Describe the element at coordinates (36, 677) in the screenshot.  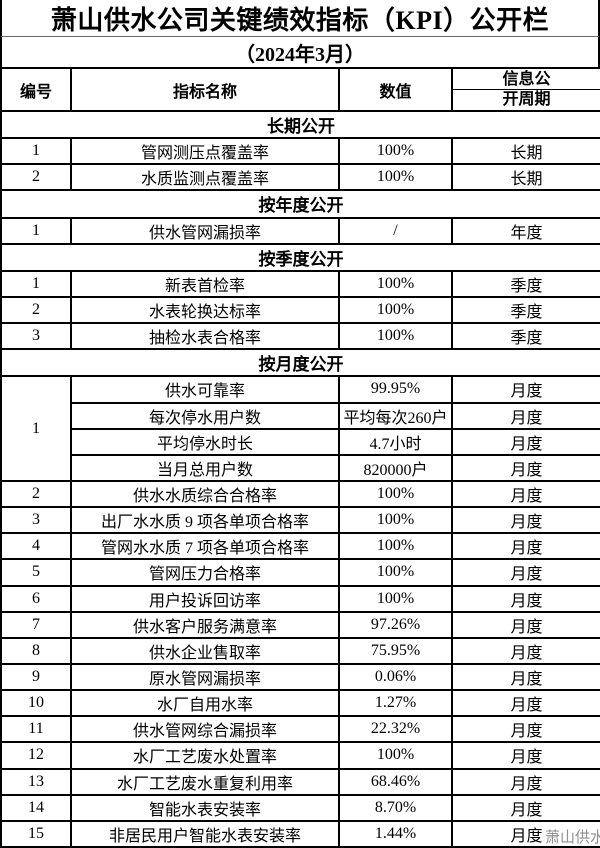
I see `row-no: 9` at that location.